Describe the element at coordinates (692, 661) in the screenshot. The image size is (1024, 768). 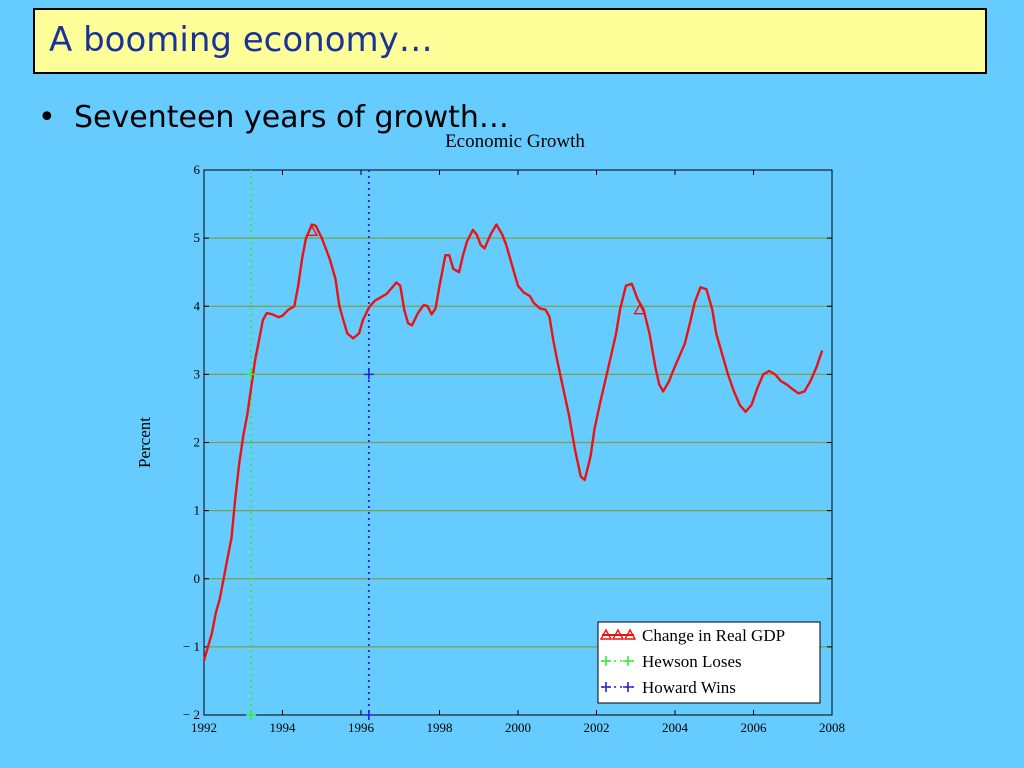
I see `legend-item-hewson-loses-label: Hewson Loses` at that location.